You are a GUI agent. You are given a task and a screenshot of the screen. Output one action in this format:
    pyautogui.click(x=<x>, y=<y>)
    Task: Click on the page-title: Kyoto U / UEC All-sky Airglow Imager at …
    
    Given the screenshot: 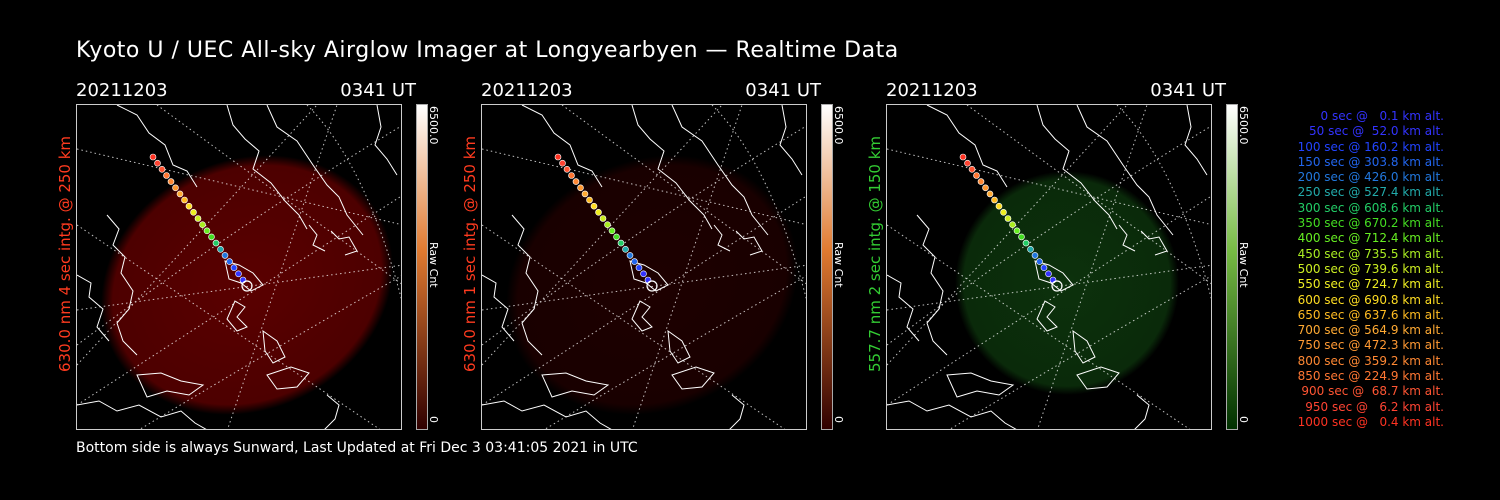 What is the action you would take?
    pyautogui.click(x=487, y=50)
    